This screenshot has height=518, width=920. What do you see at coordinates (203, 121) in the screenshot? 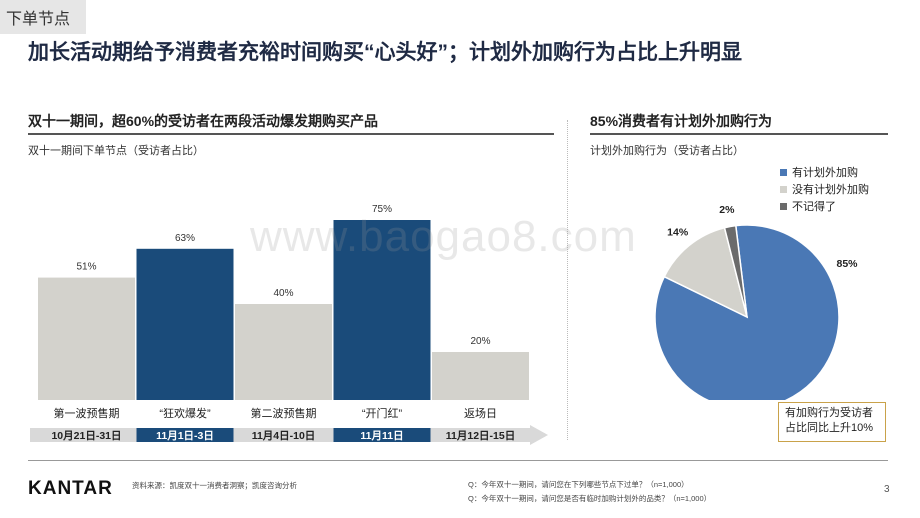
I see `left-section-title: 双十一期间，超60%的受访者在两段活动爆发期购买产品` at bounding box center [203, 121].